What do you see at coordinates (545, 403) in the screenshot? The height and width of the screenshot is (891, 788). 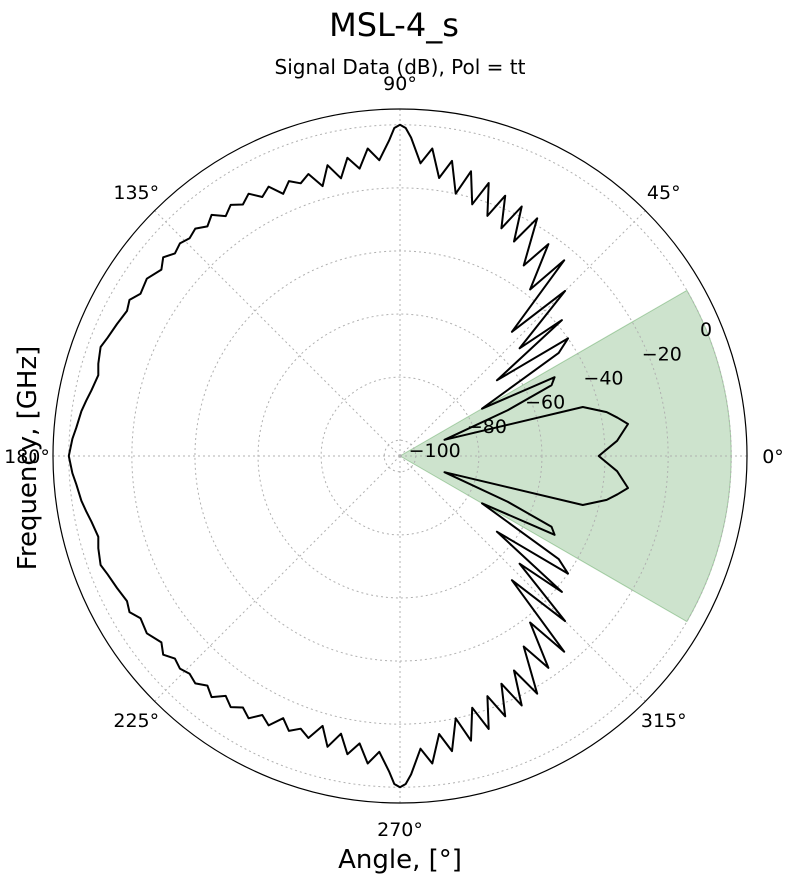 I see `r-tick-label: −60` at bounding box center [545, 403].